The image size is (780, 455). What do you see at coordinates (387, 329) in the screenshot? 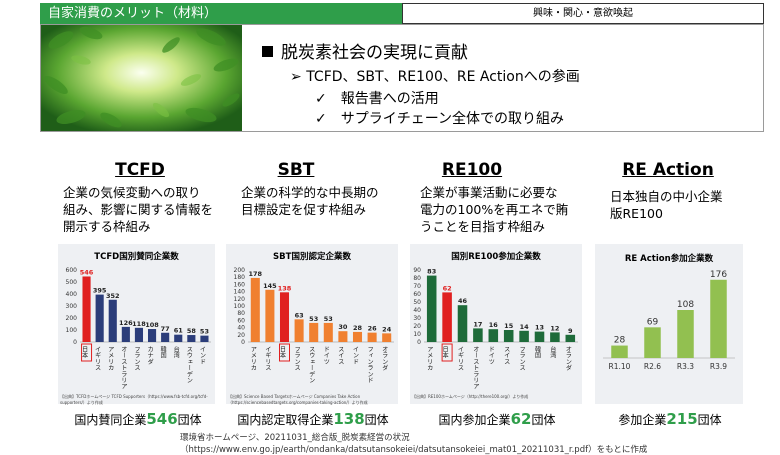
I see `data-label: 24` at bounding box center [387, 329].